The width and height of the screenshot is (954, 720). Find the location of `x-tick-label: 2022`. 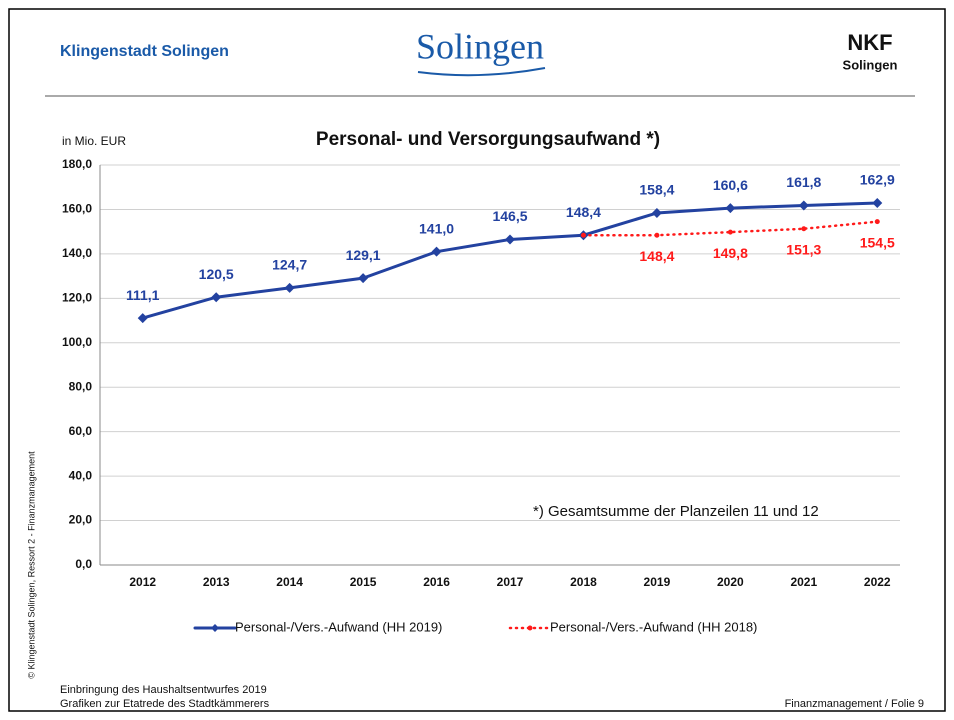

x-tick-label: 2022 is located at coordinates (877, 582).